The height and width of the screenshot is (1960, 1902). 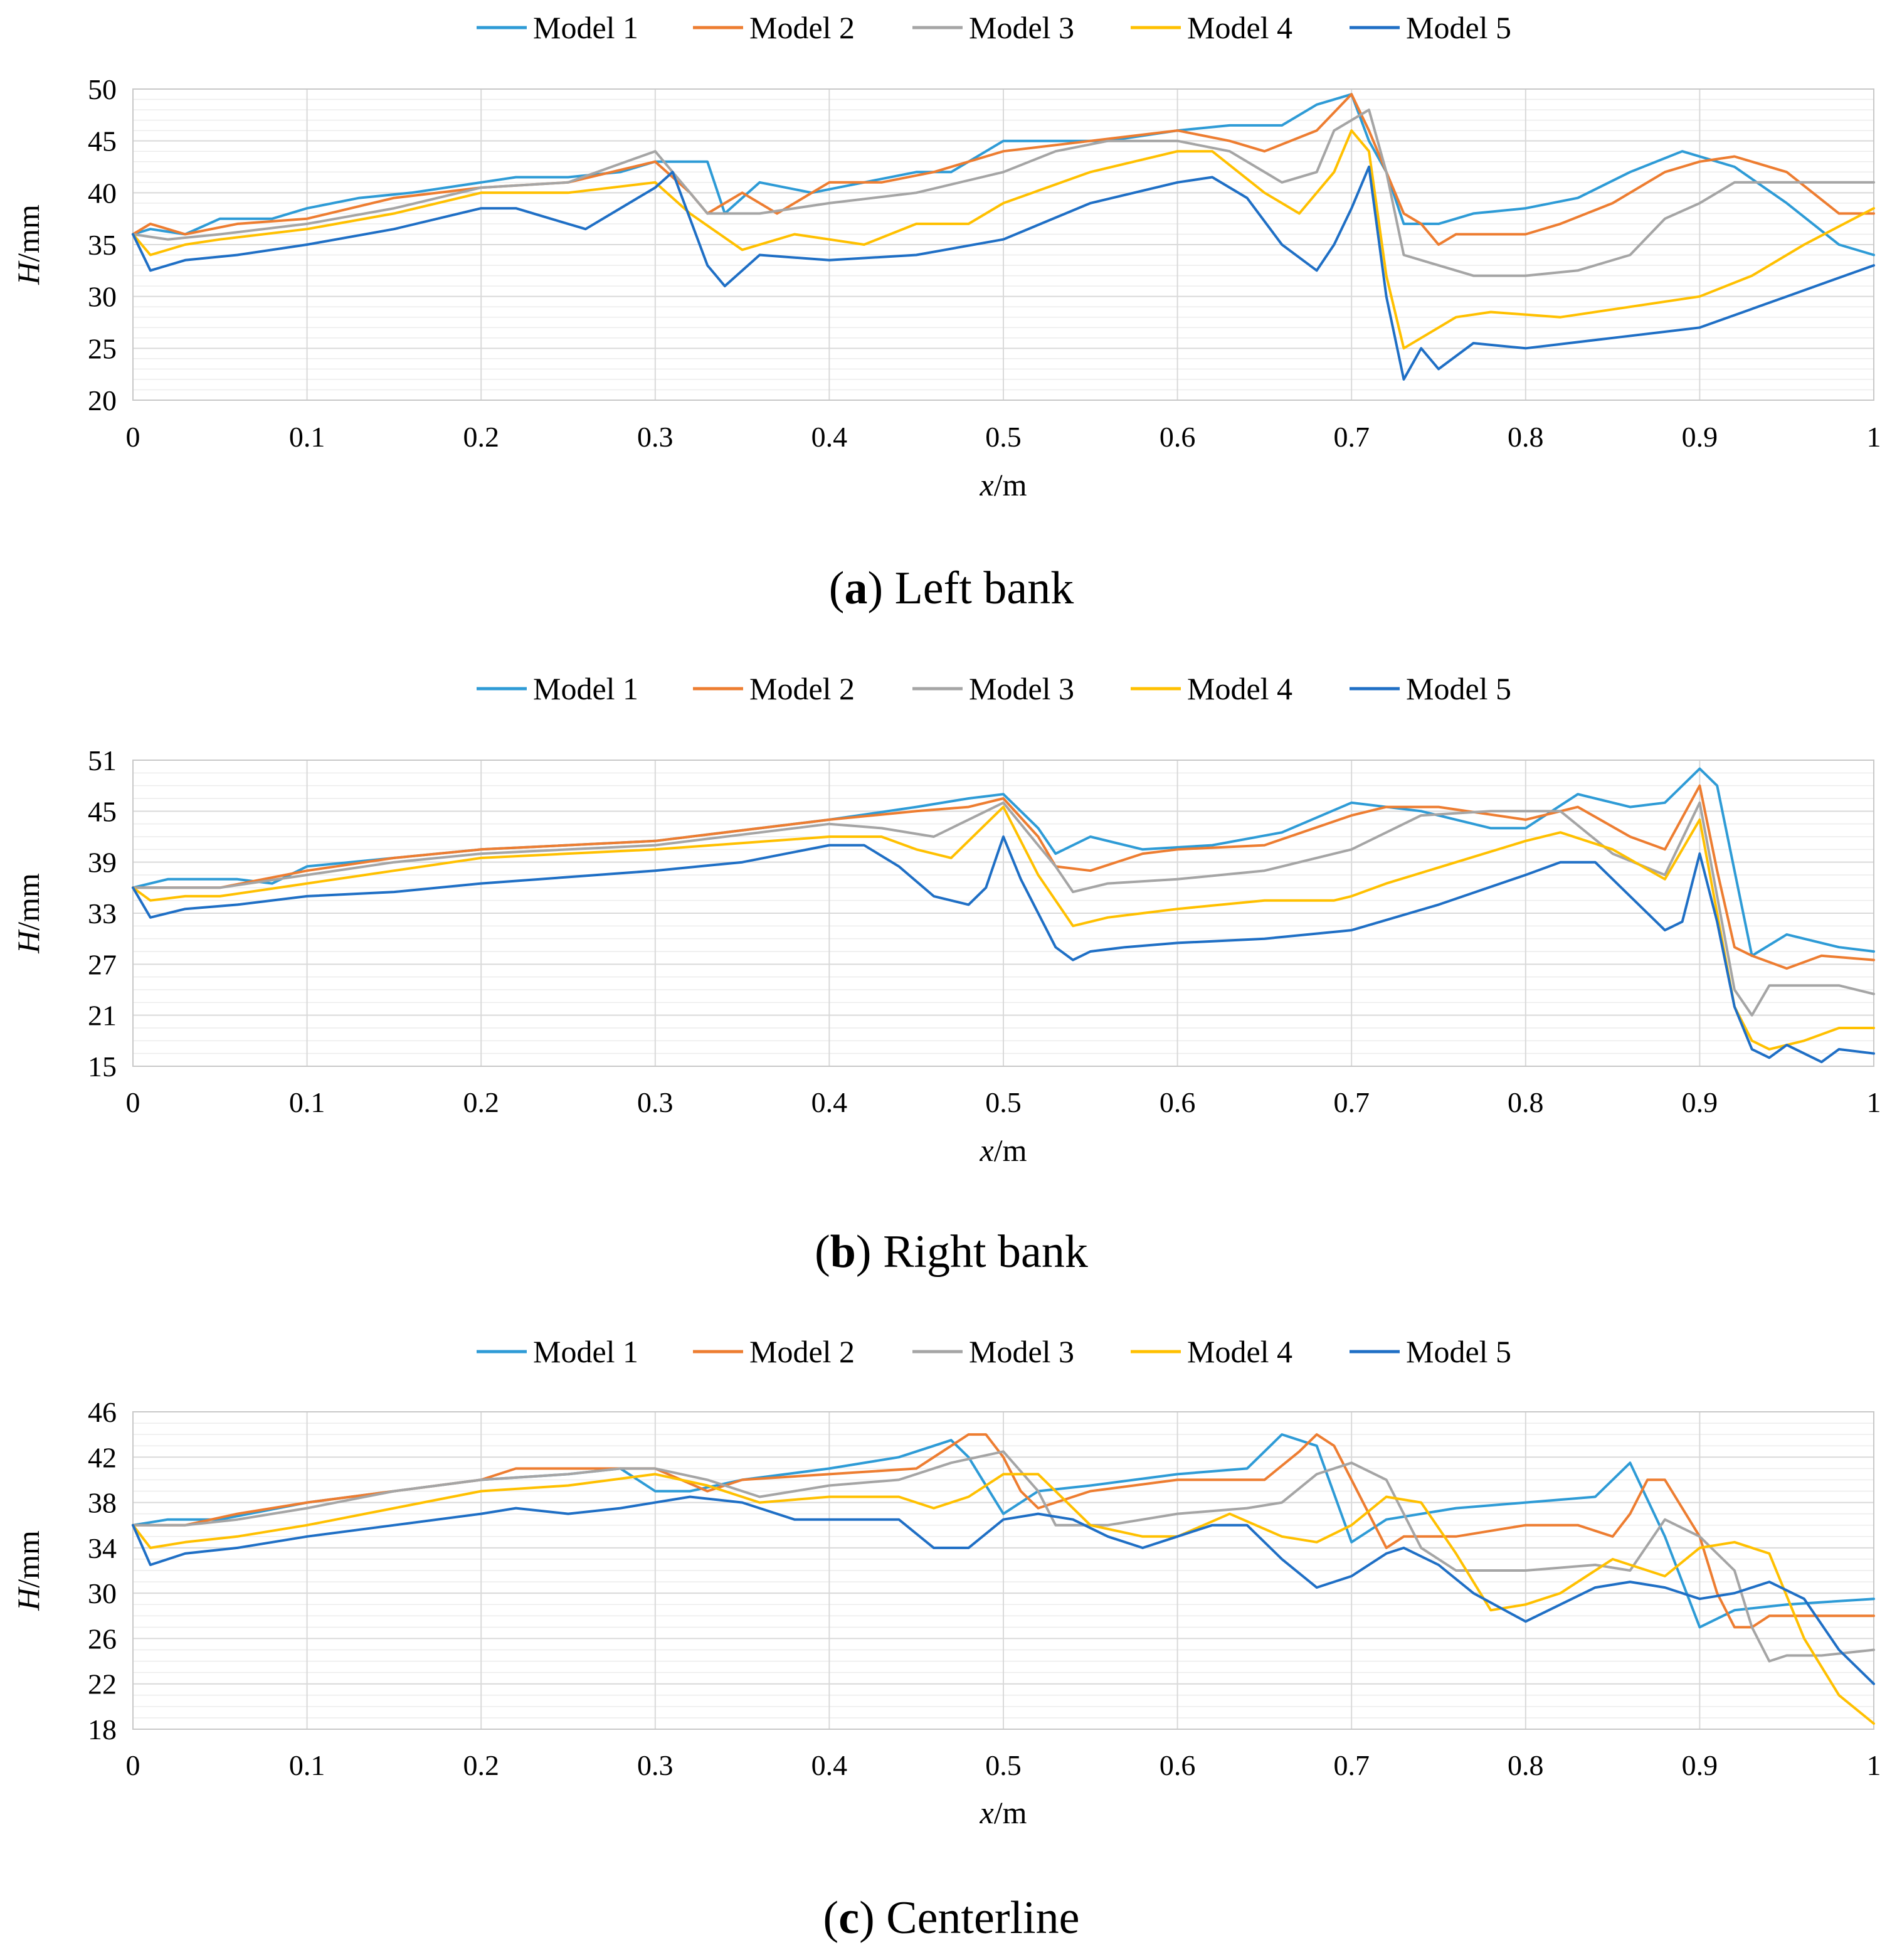 I want to click on caption-title: Centerline, so click(x=977, y=1918).